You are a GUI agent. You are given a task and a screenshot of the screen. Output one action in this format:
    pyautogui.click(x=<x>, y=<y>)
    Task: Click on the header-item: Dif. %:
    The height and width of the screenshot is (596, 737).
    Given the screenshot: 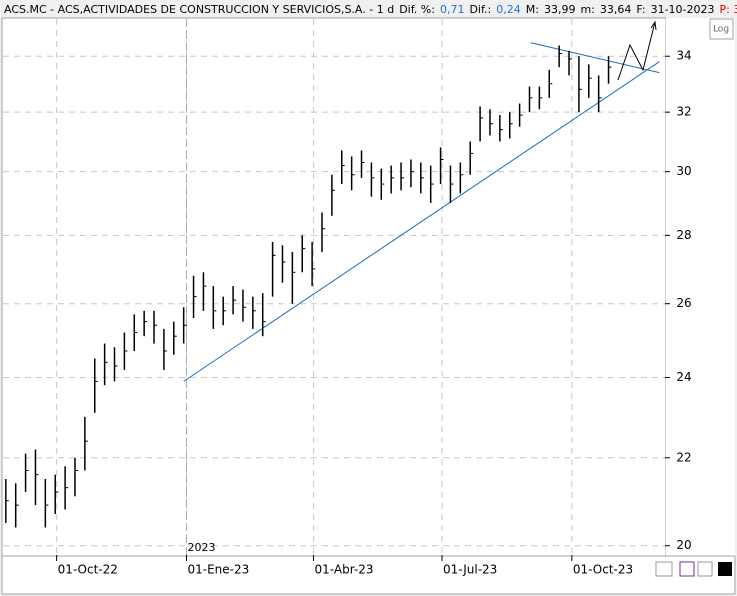 What is the action you would take?
    pyautogui.click(x=417, y=9)
    